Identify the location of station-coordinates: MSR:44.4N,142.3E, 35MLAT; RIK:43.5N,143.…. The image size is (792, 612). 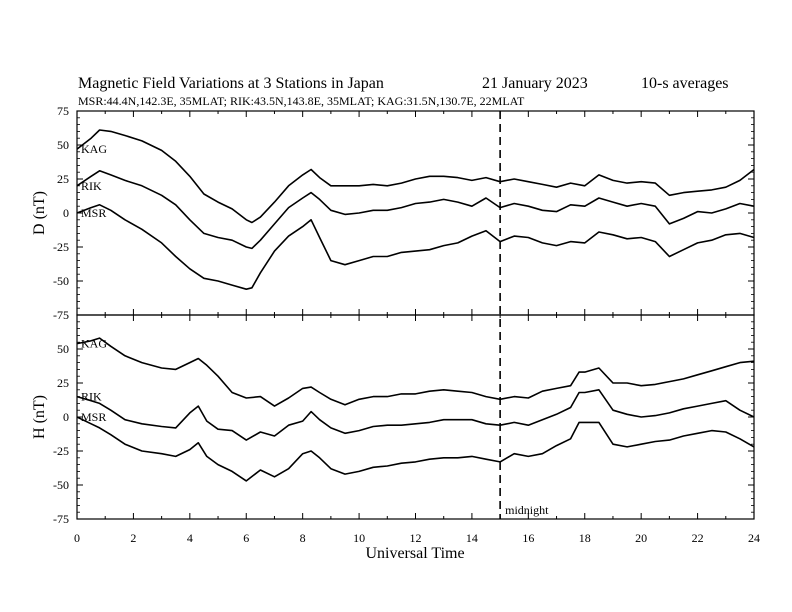
(301, 101).